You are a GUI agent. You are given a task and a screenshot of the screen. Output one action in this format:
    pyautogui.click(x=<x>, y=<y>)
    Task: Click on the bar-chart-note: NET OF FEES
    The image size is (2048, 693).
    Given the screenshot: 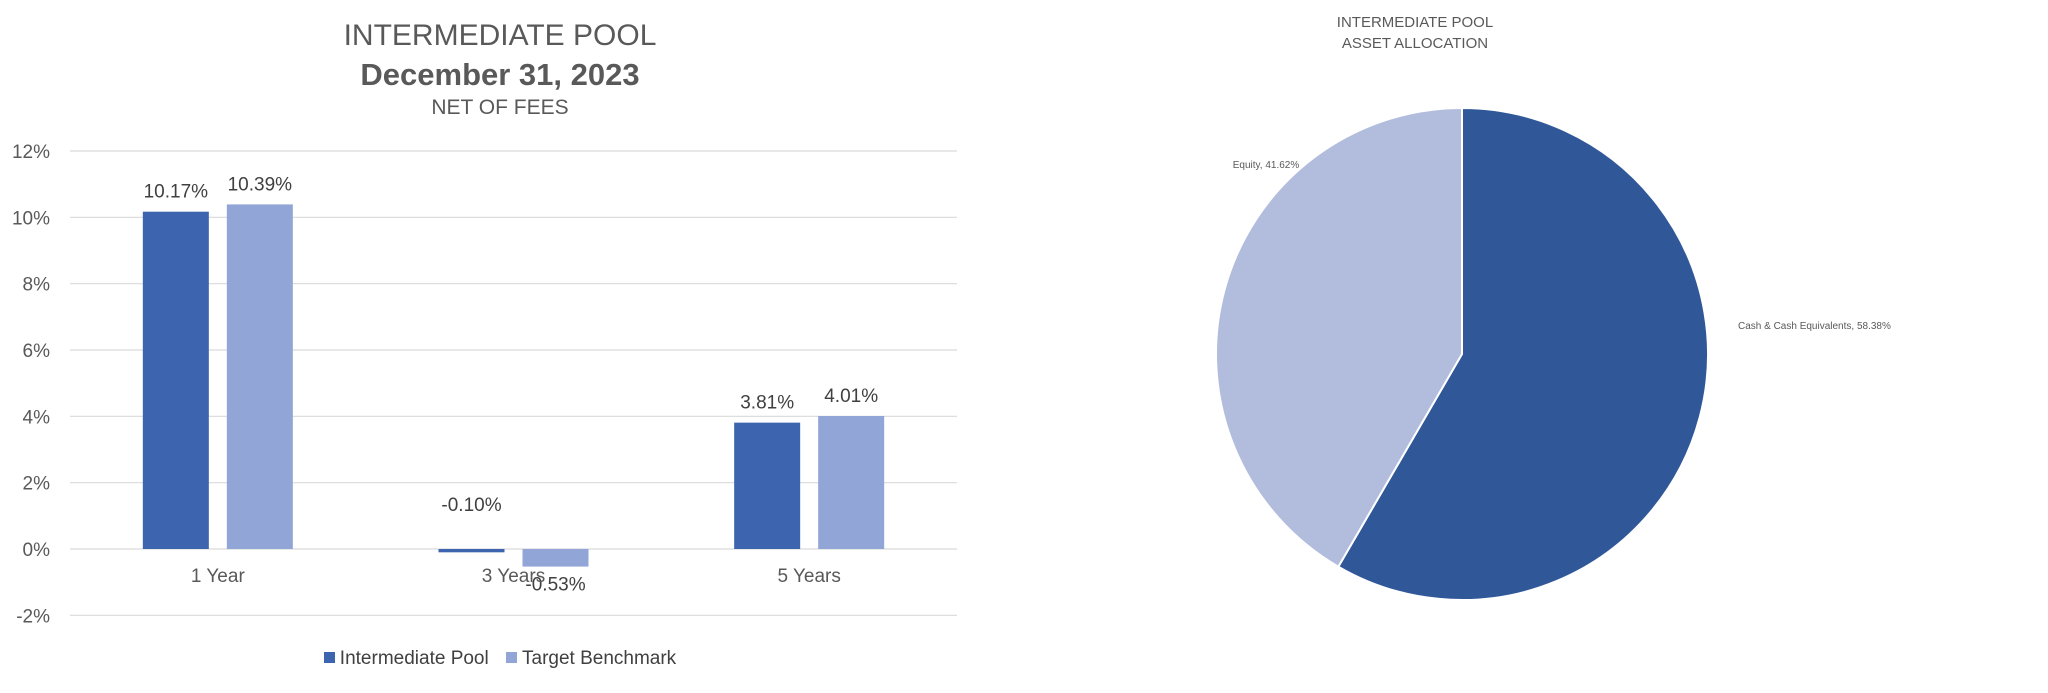 What is the action you would take?
    pyautogui.click(x=500, y=107)
    